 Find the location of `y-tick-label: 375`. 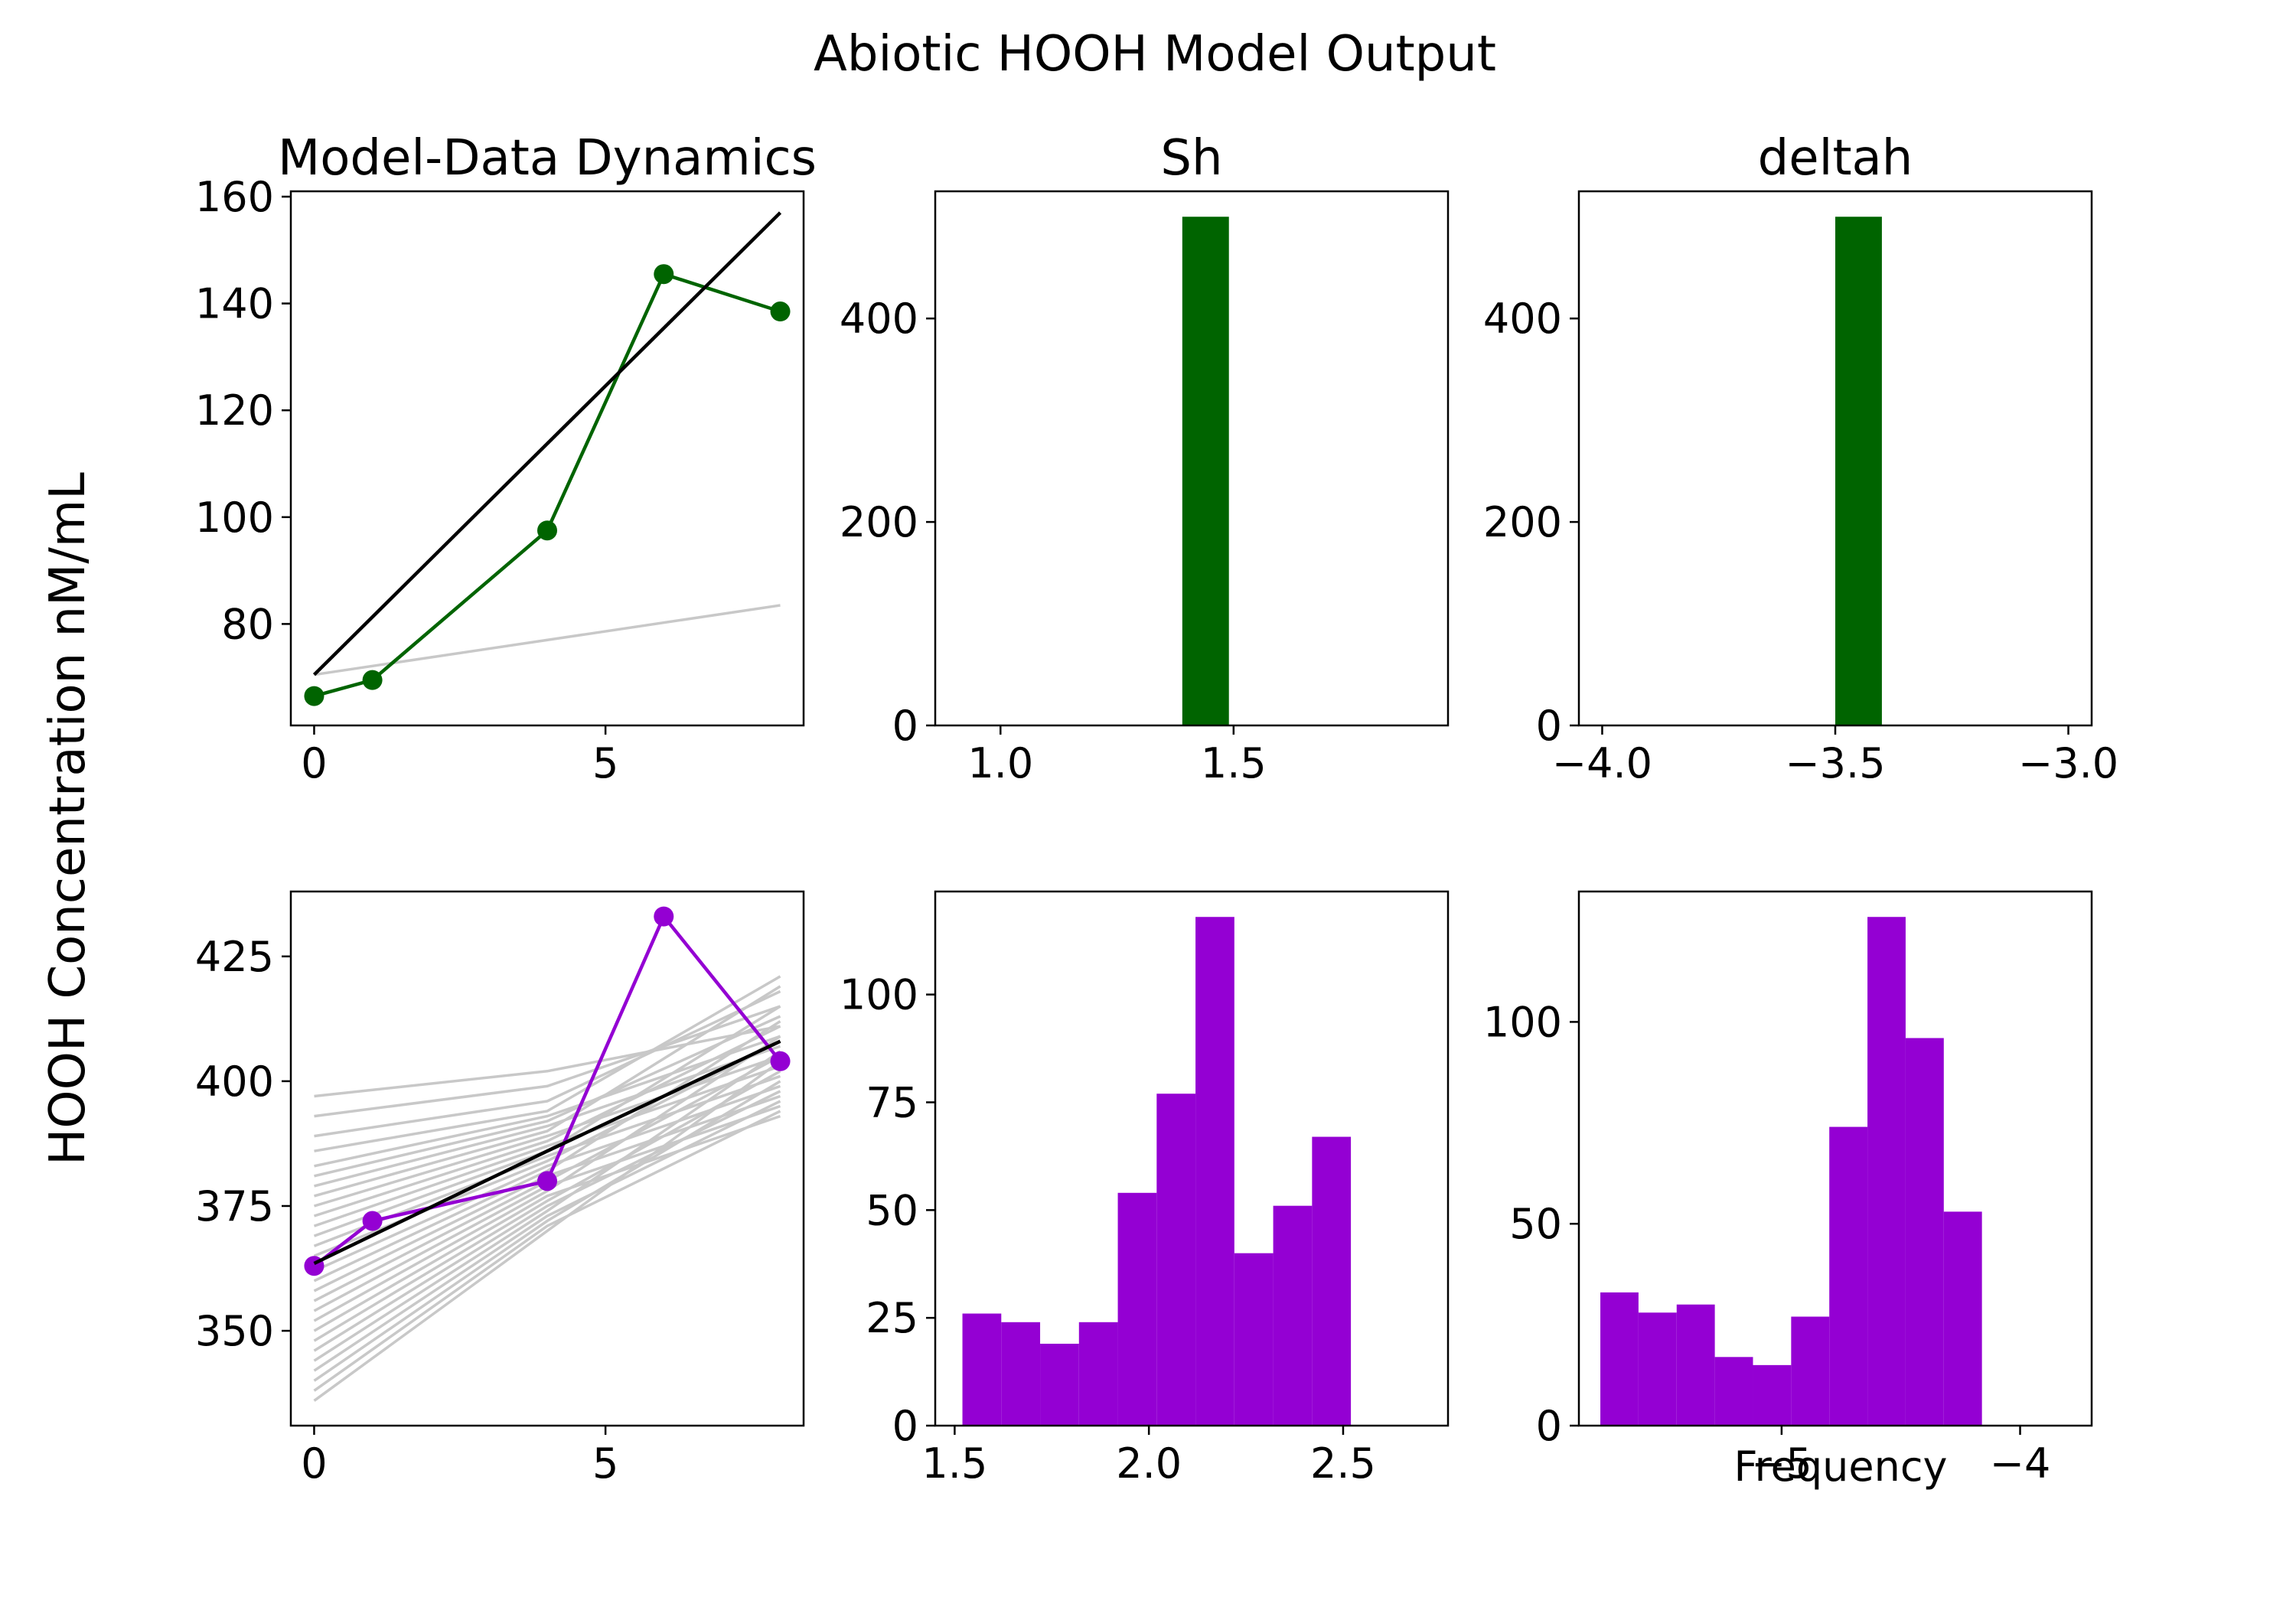

y-tick-label: 375 is located at coordinates (234, 1206).